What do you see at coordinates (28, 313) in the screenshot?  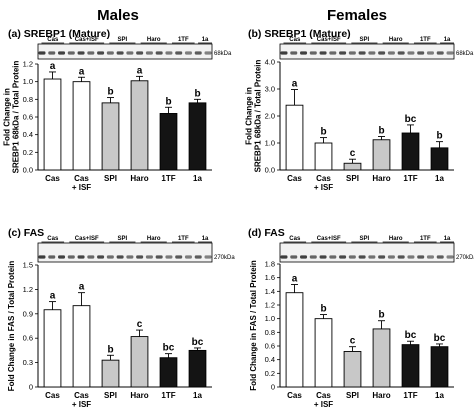 I see `y-tick-label: 0.9` at bounding box center [28, 313].